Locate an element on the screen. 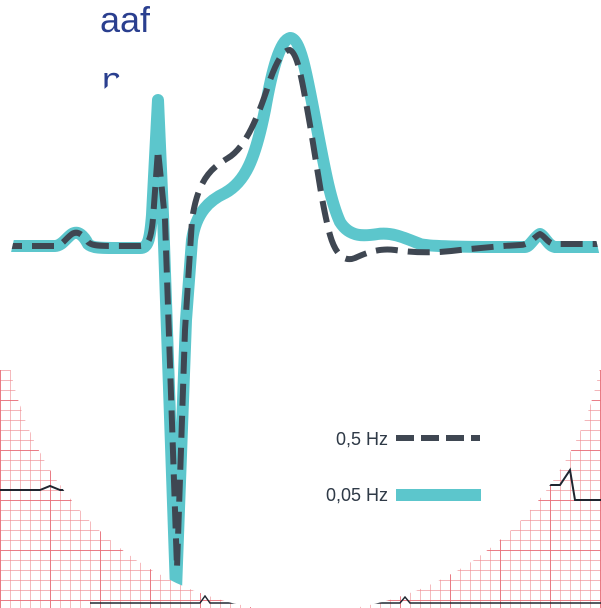  legend-label-005-hz: 0,05 Hz is located at coordinates (357, 495).